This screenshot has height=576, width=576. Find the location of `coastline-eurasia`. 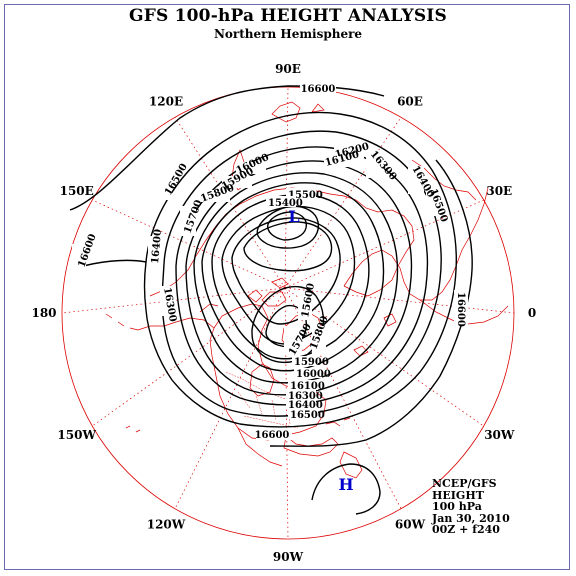

coastline-eurasia is located at coordinates (320, 242).